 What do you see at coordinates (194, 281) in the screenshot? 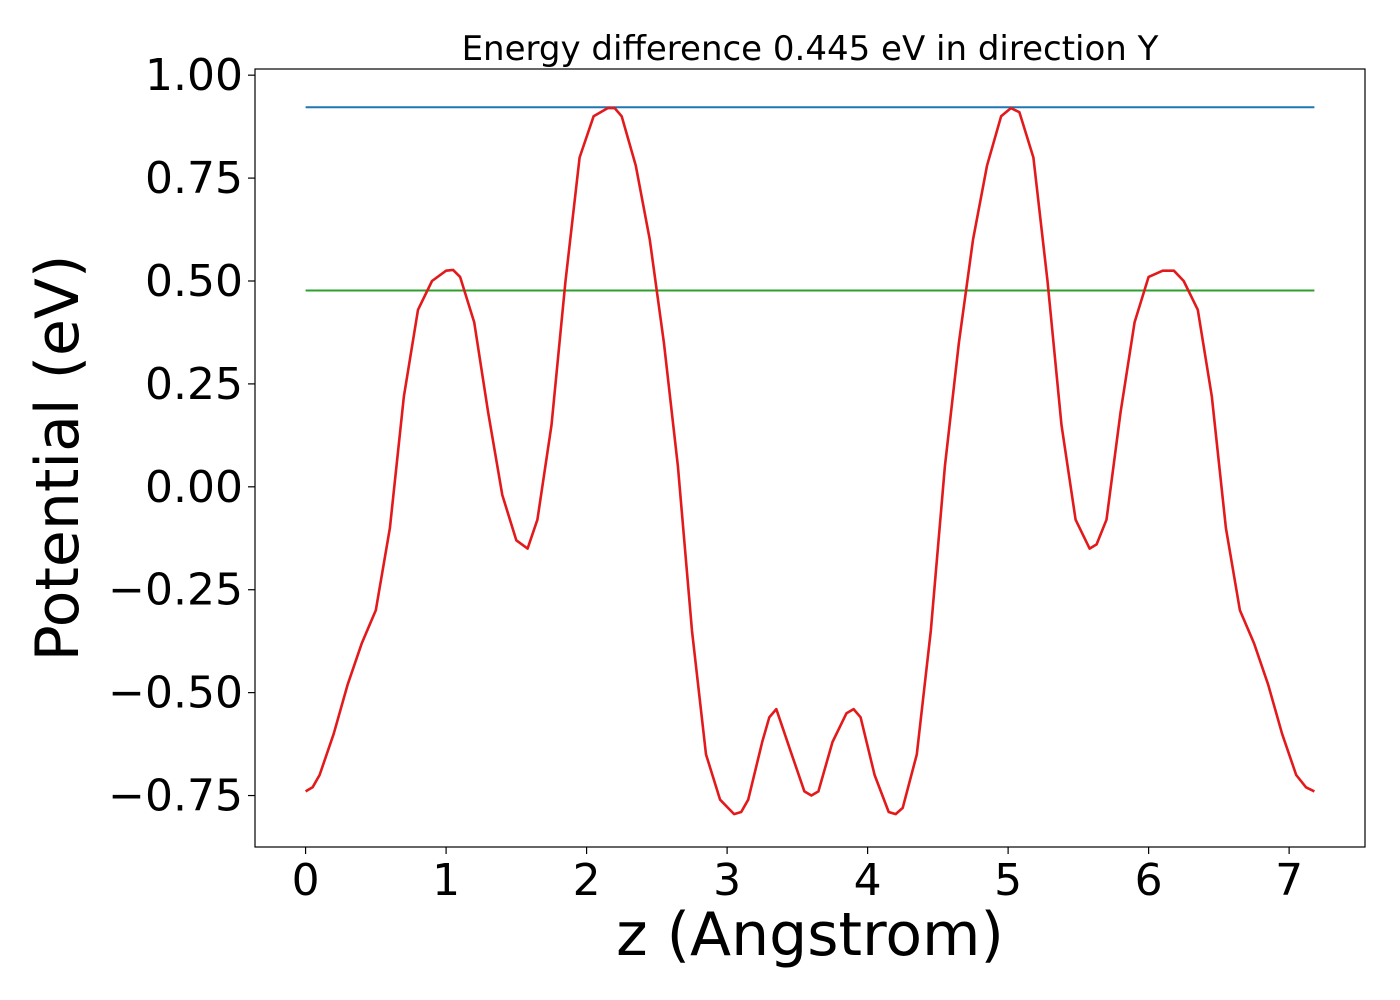
I see `y-tick-label: 0.50` at bounding box center [194, 281].